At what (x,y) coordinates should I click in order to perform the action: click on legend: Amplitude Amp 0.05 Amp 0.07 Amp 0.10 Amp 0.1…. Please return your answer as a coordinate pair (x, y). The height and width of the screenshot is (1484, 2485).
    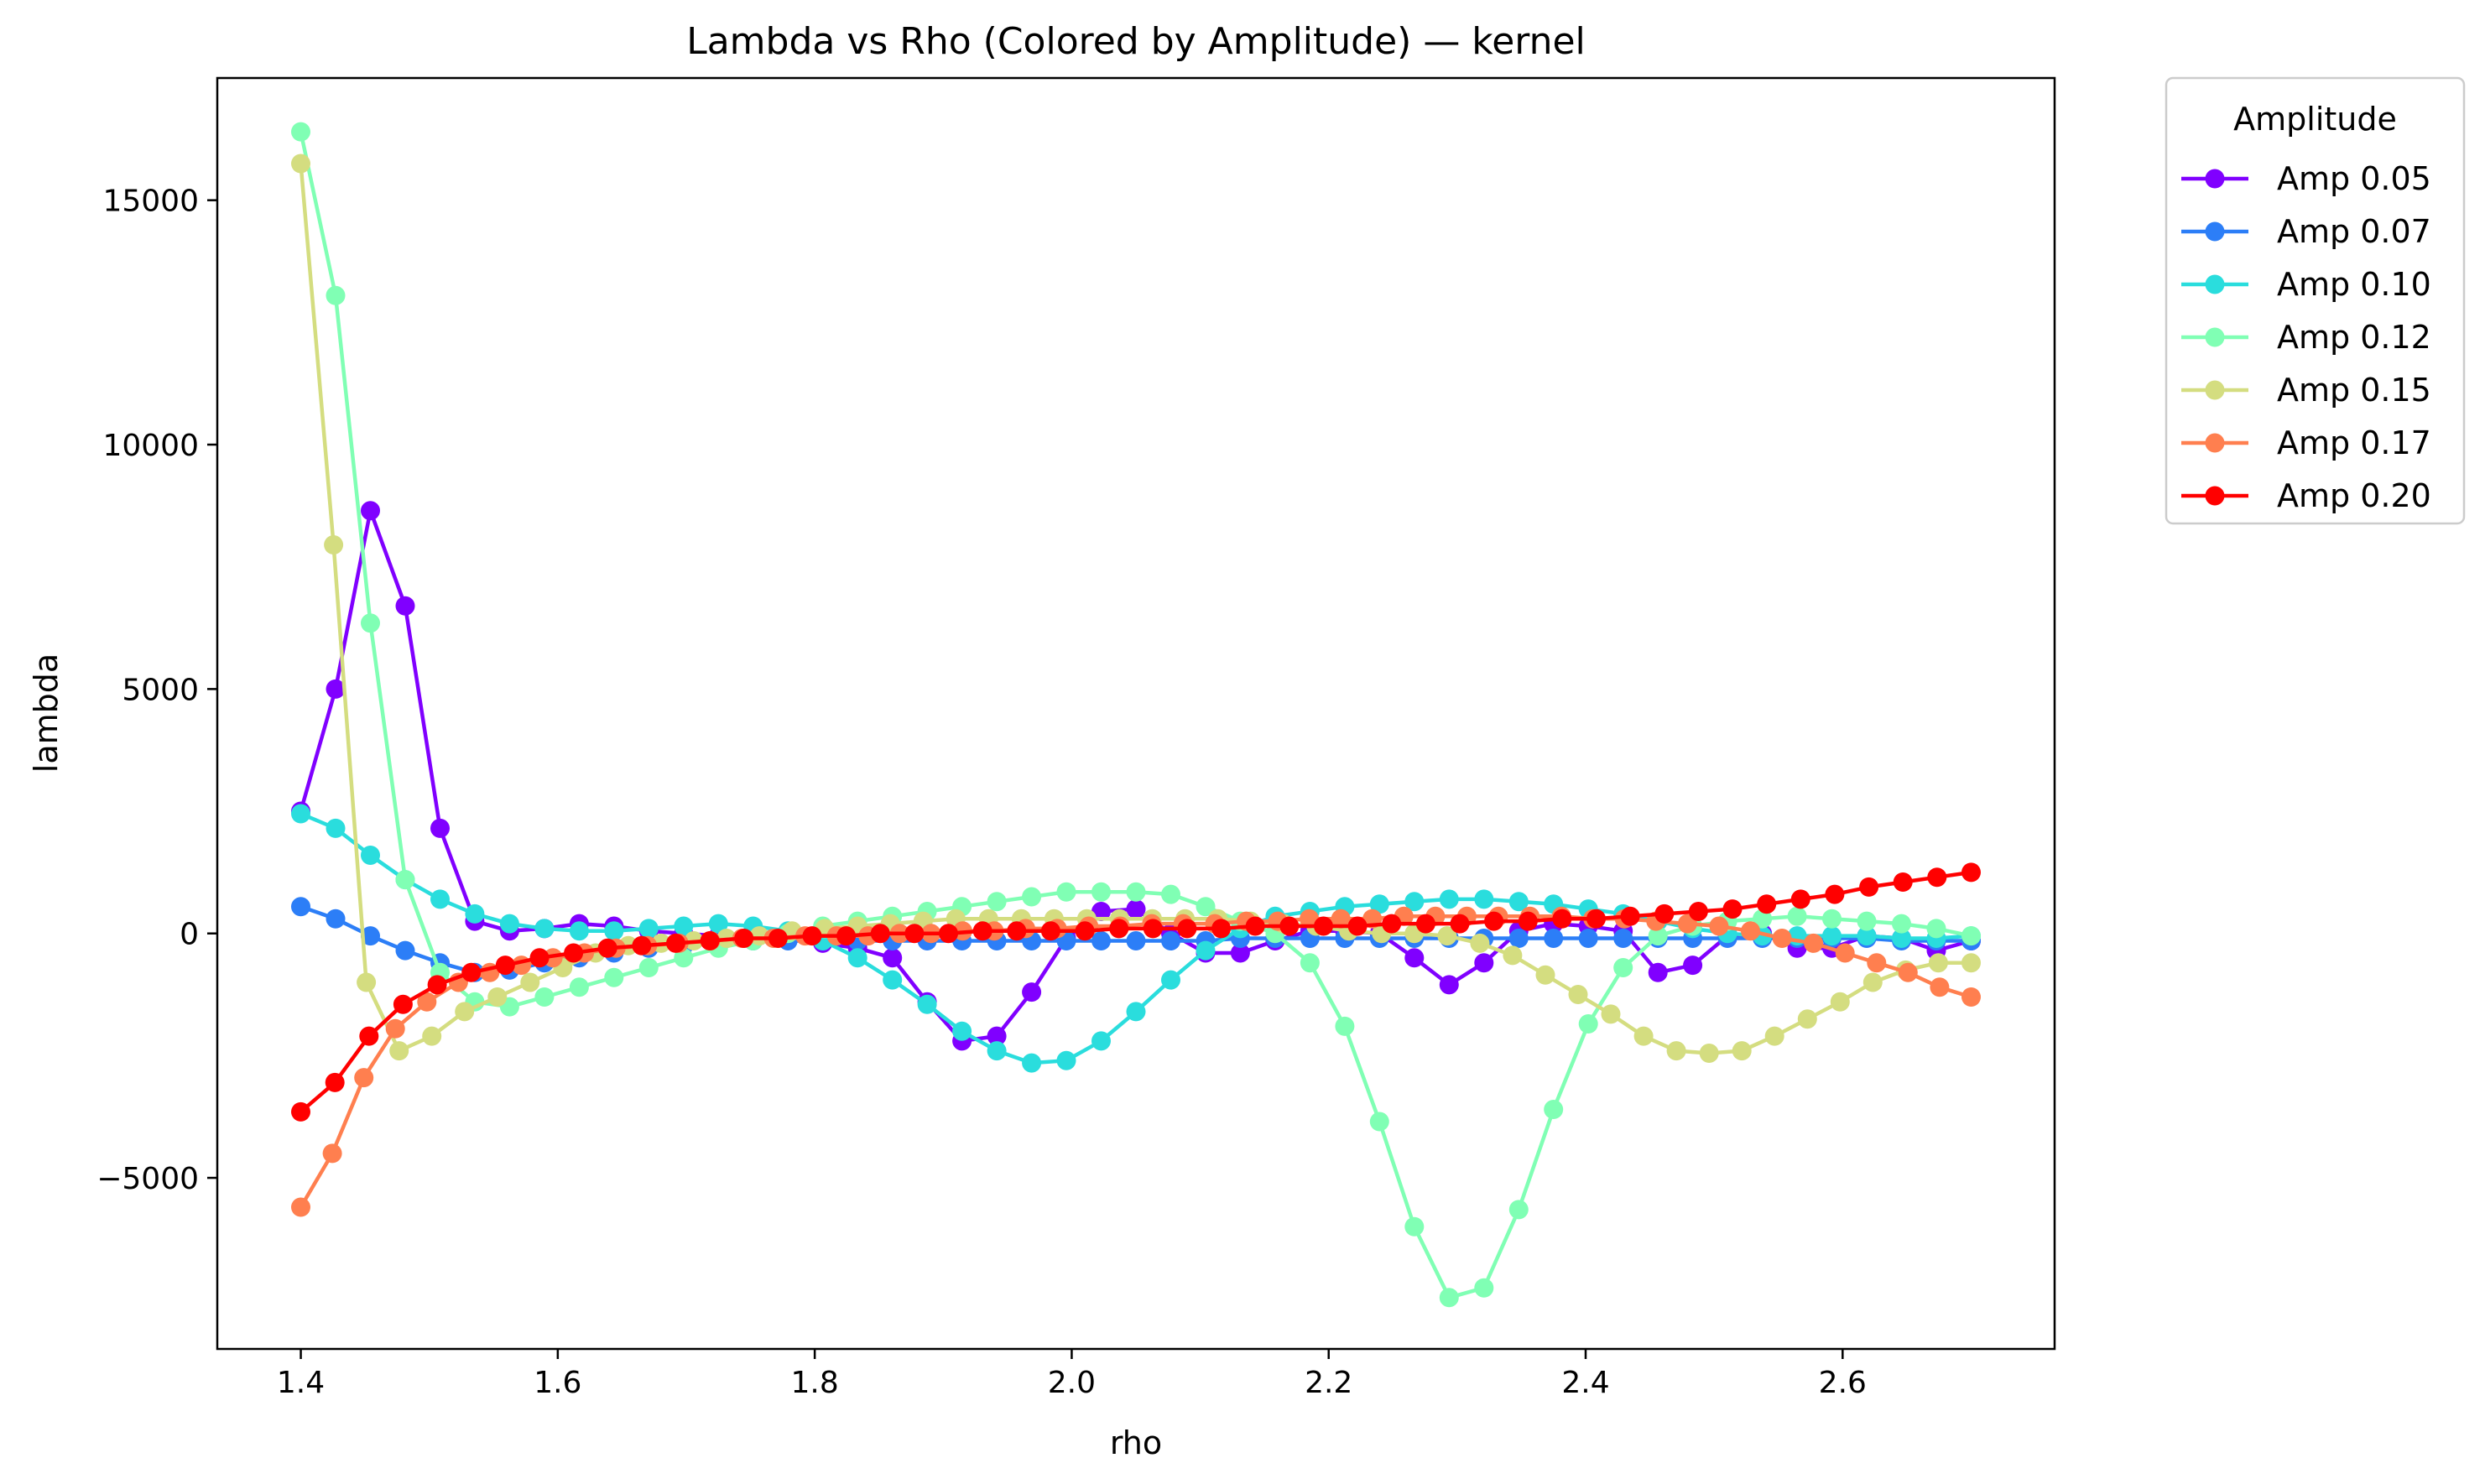
    Looking at the image, I should click on (2315, 300).